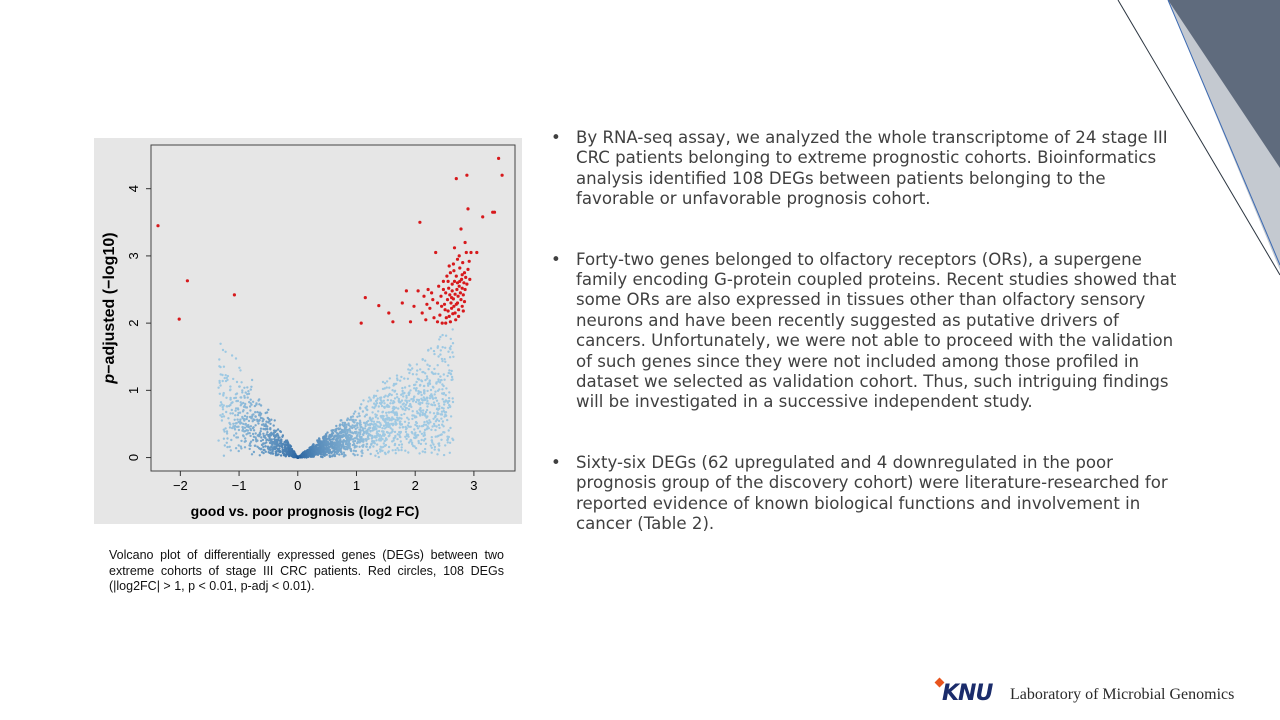 The width and height of the screenshot is (1280, 720). Describe the element at coordinates (305, 511) in the screenshot. I see `x-axis-label: good vs. poor prognosis (log2 FC)` at that location.